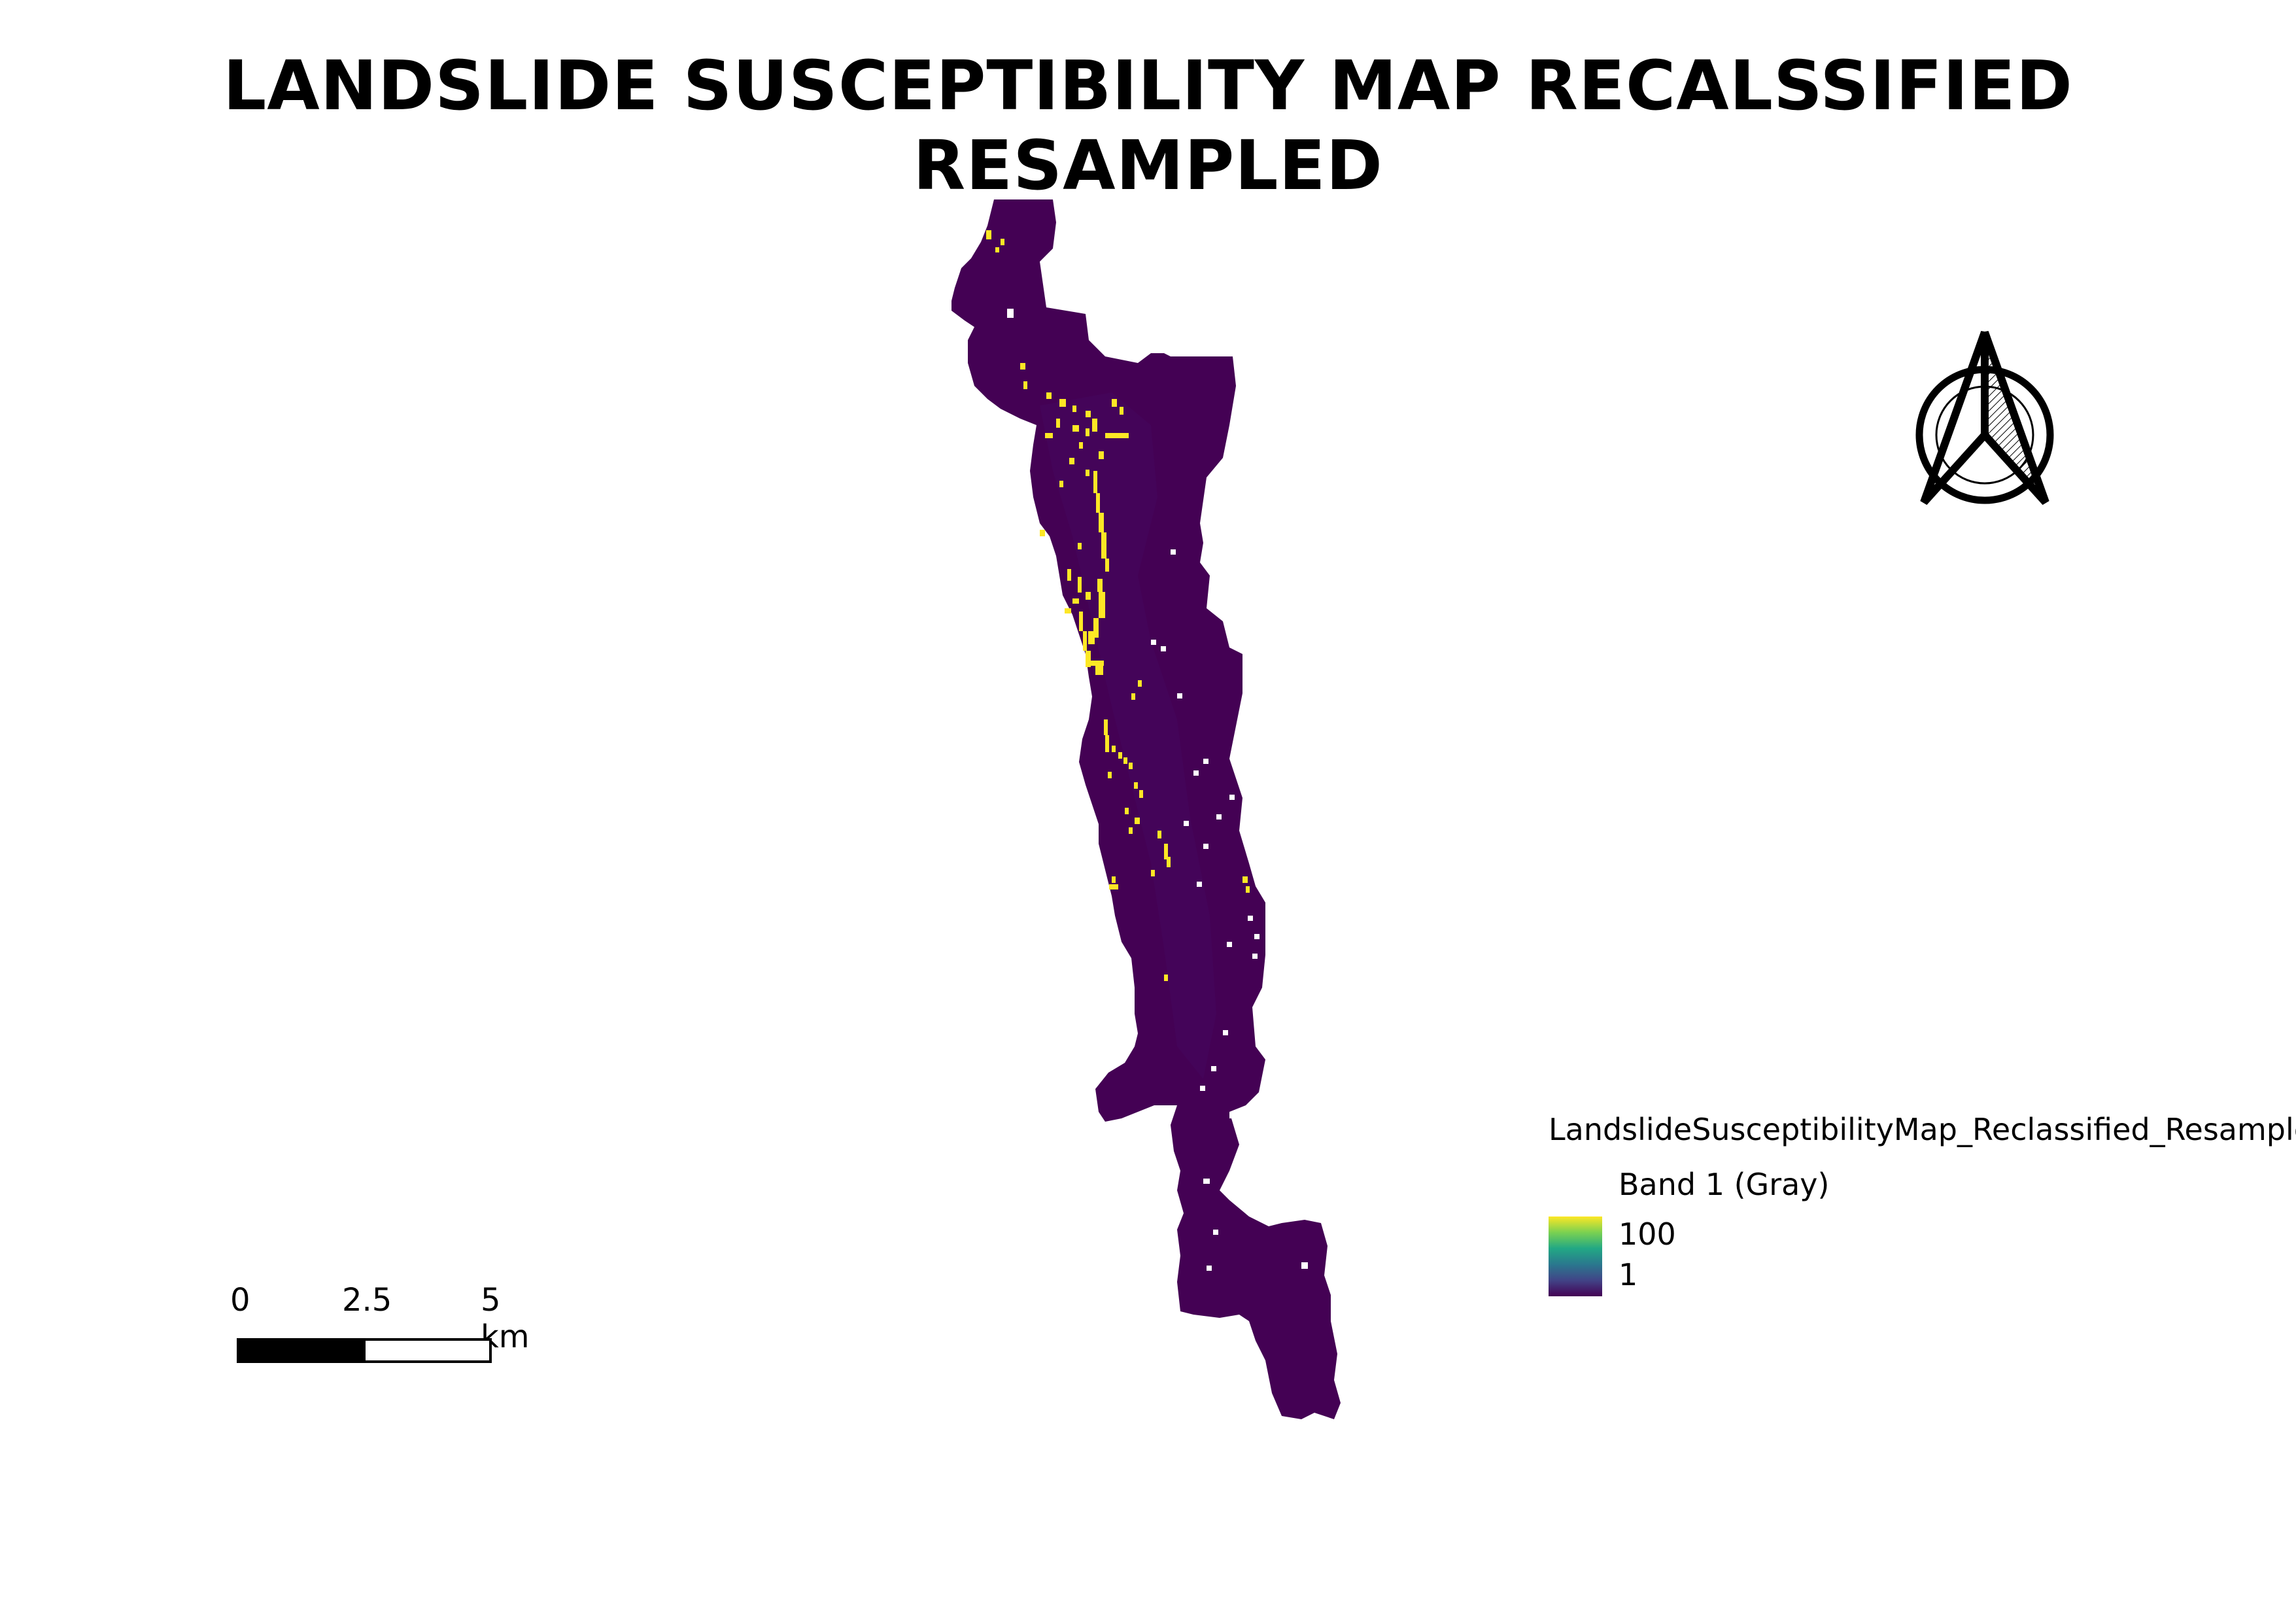 Image resolution: width=2296 pixels, height=1622 pixels. I want to click on legend-min-label: 1, so click(1628, 1274).